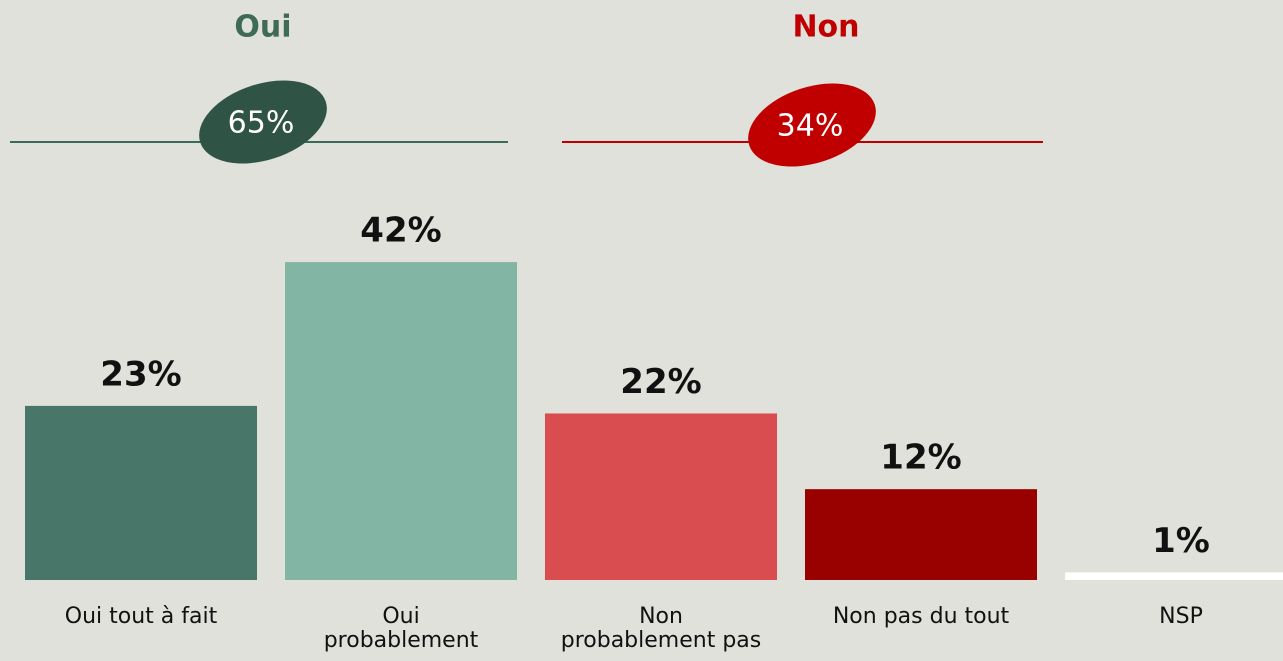  Describe the element at coordinates (1181, 541) in the screenshot. I see `value-label: 1%` at that location.